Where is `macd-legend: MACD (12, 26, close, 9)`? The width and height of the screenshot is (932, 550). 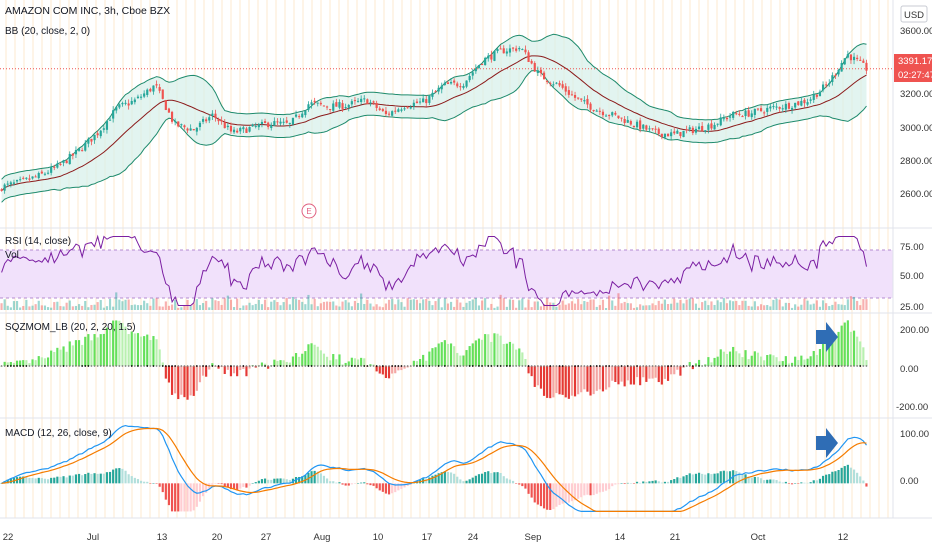 macd-legend: MACD (12, 26, close, 9) is located at coordinates (58, 433).